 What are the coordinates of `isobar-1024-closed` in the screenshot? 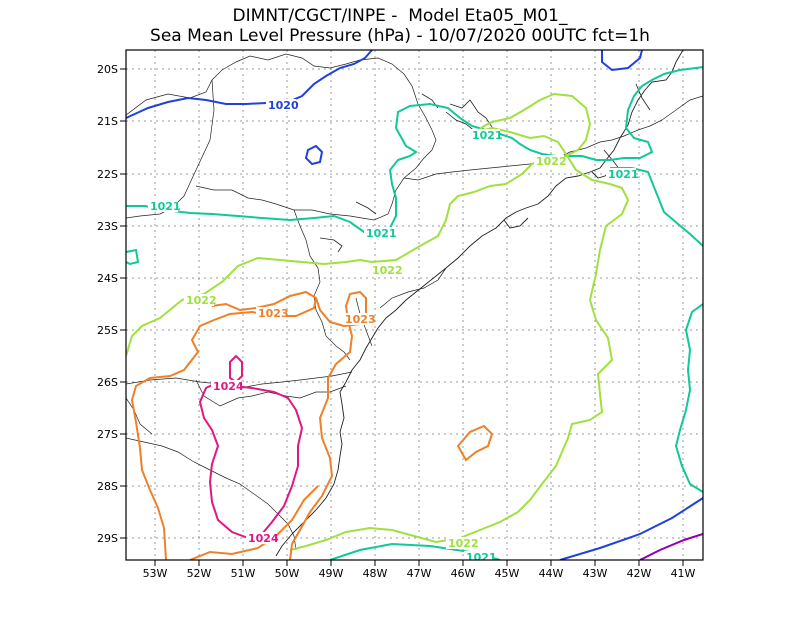 It's located at (236, 369).